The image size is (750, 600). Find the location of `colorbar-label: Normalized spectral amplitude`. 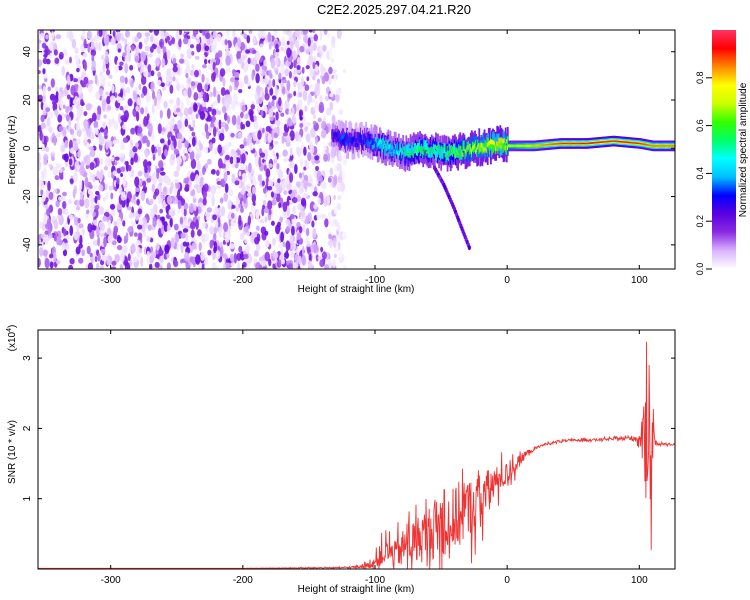

colorbar-label: Normalized spectral amplitude is located at coordinates (743, 149).